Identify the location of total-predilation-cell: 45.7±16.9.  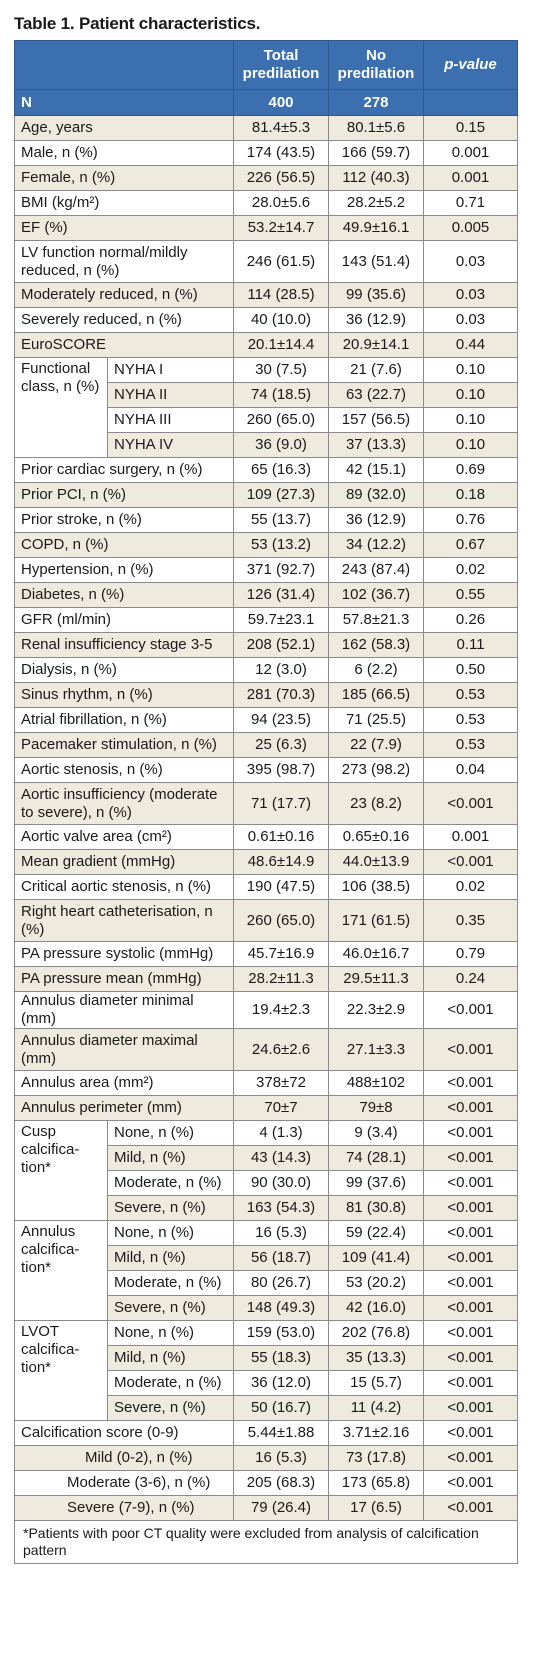
(281, 954).